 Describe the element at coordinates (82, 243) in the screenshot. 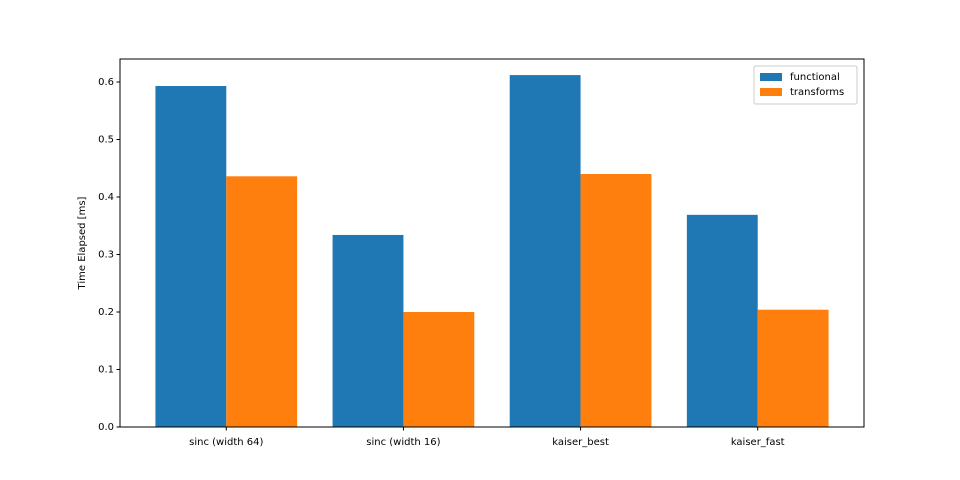

I see `y-axis-label: Time Elapsed [ms]` at that location.